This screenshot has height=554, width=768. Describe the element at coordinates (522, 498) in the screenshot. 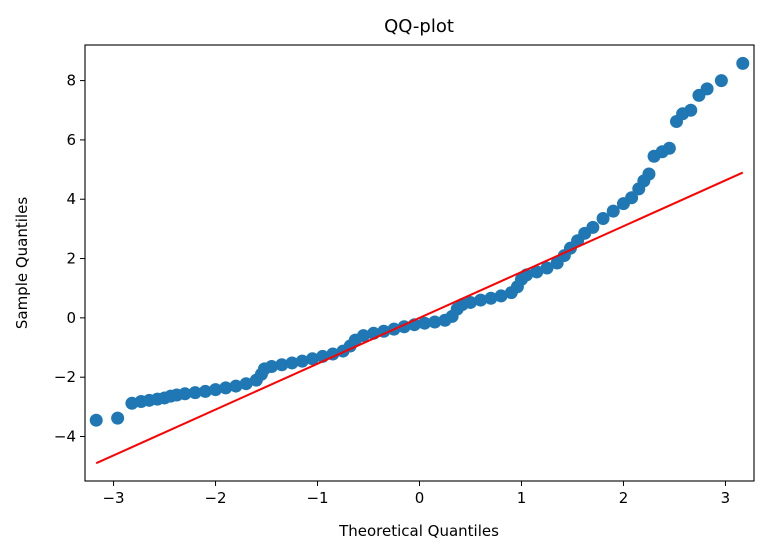

I see `x-tick-label: 1` at that location.